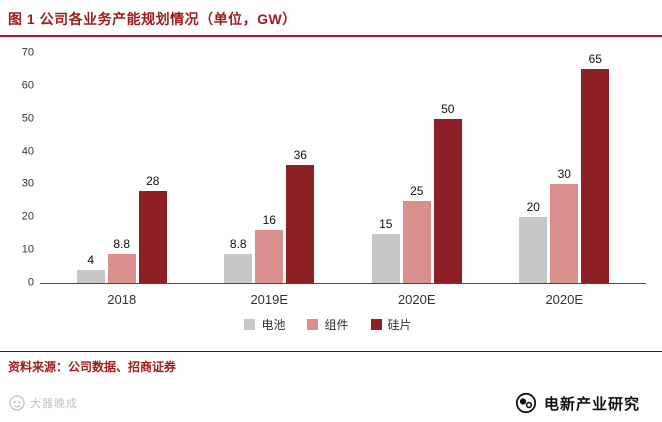 This screenshot has height=422, width=662. I want to click on legend-label: 硅片, so click(399, 325).